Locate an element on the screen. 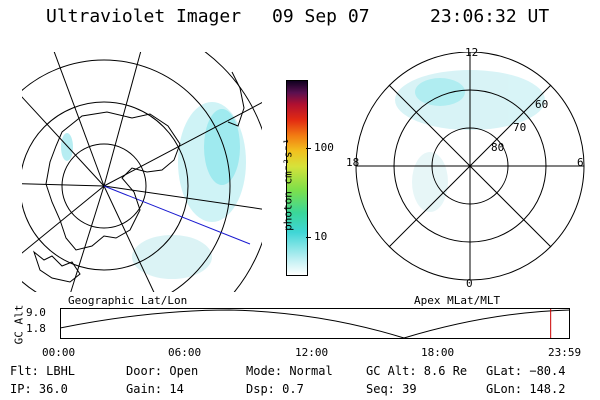  time-tick-0600: 06:00 is located at coordinates (185, 352).